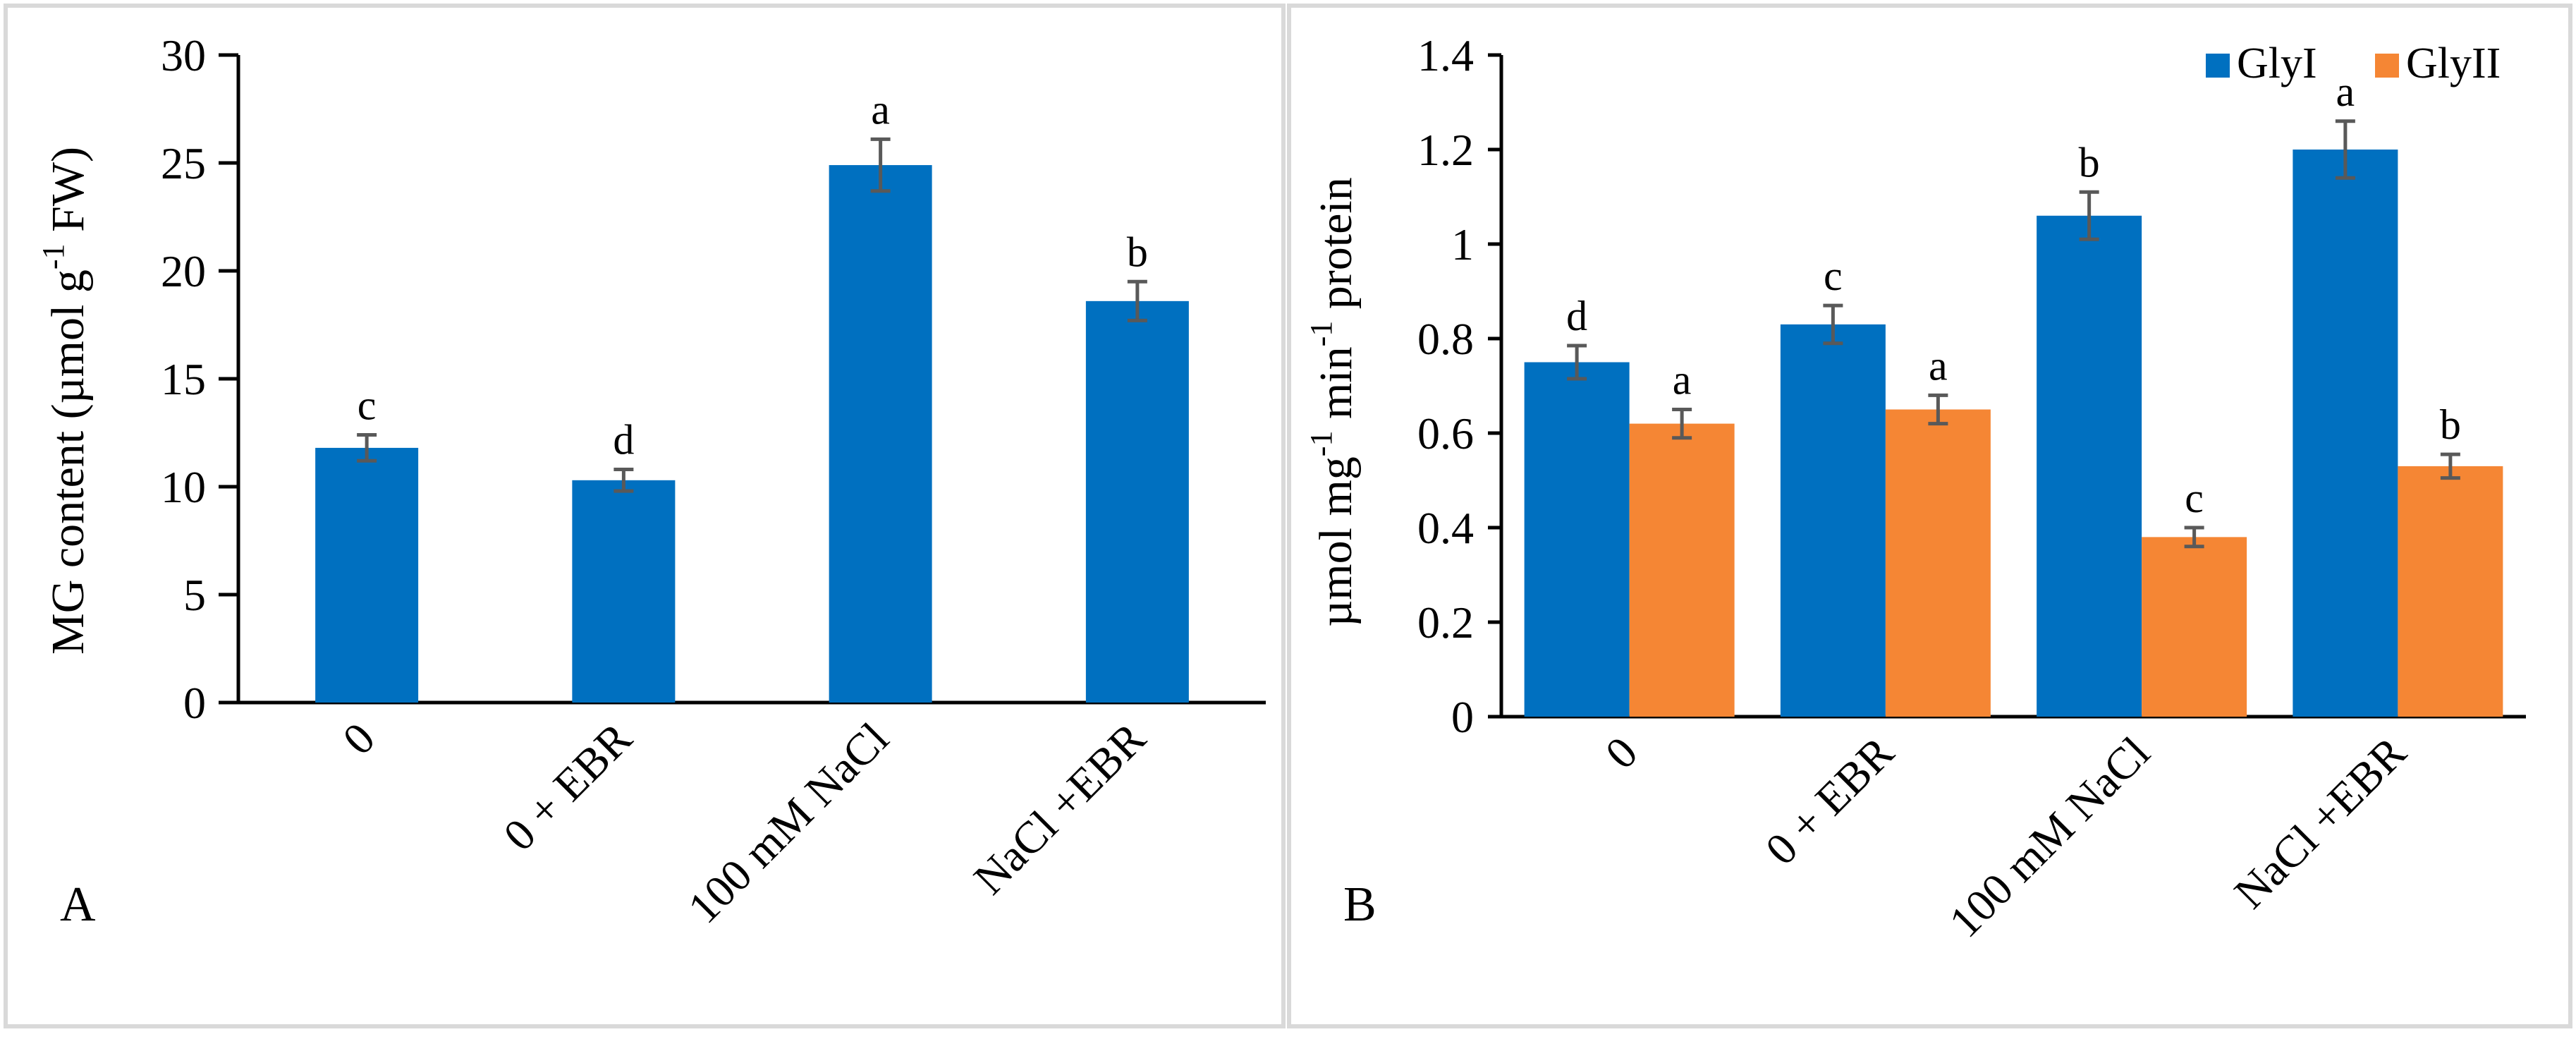 Image resolution: width=2576 pixels, height=1063 pixels. Describe the element at coordinates (1462, 717) in the screenshot. I see `panel-b-y-tick-label: 0` at that location.